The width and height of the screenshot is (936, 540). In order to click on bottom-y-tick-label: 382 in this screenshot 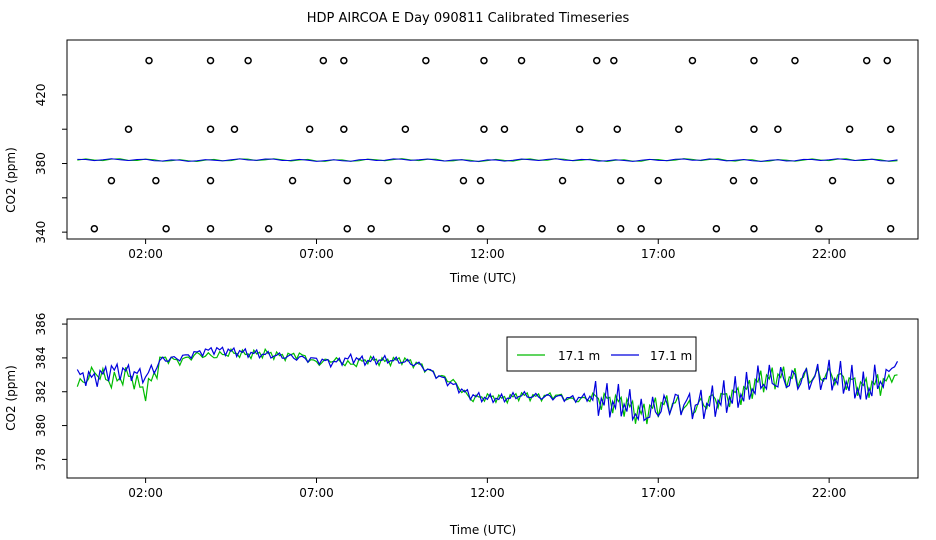, I will do `click(41, 391)`.